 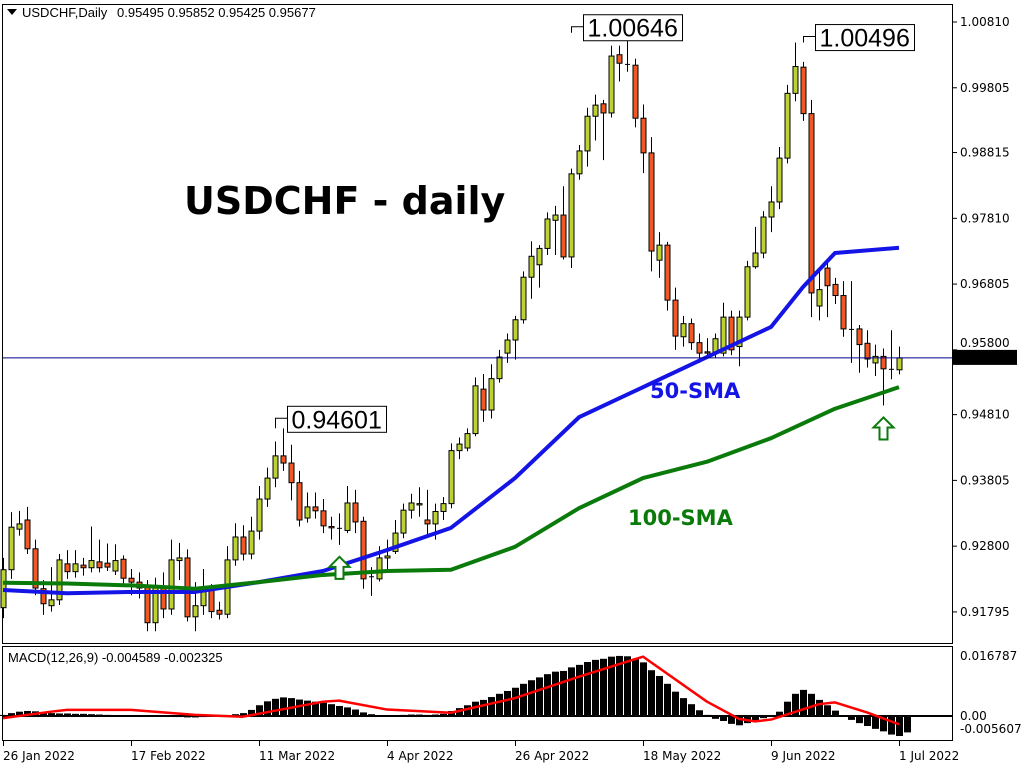 I want to click on macd-panel, so click(x=476, y=695).